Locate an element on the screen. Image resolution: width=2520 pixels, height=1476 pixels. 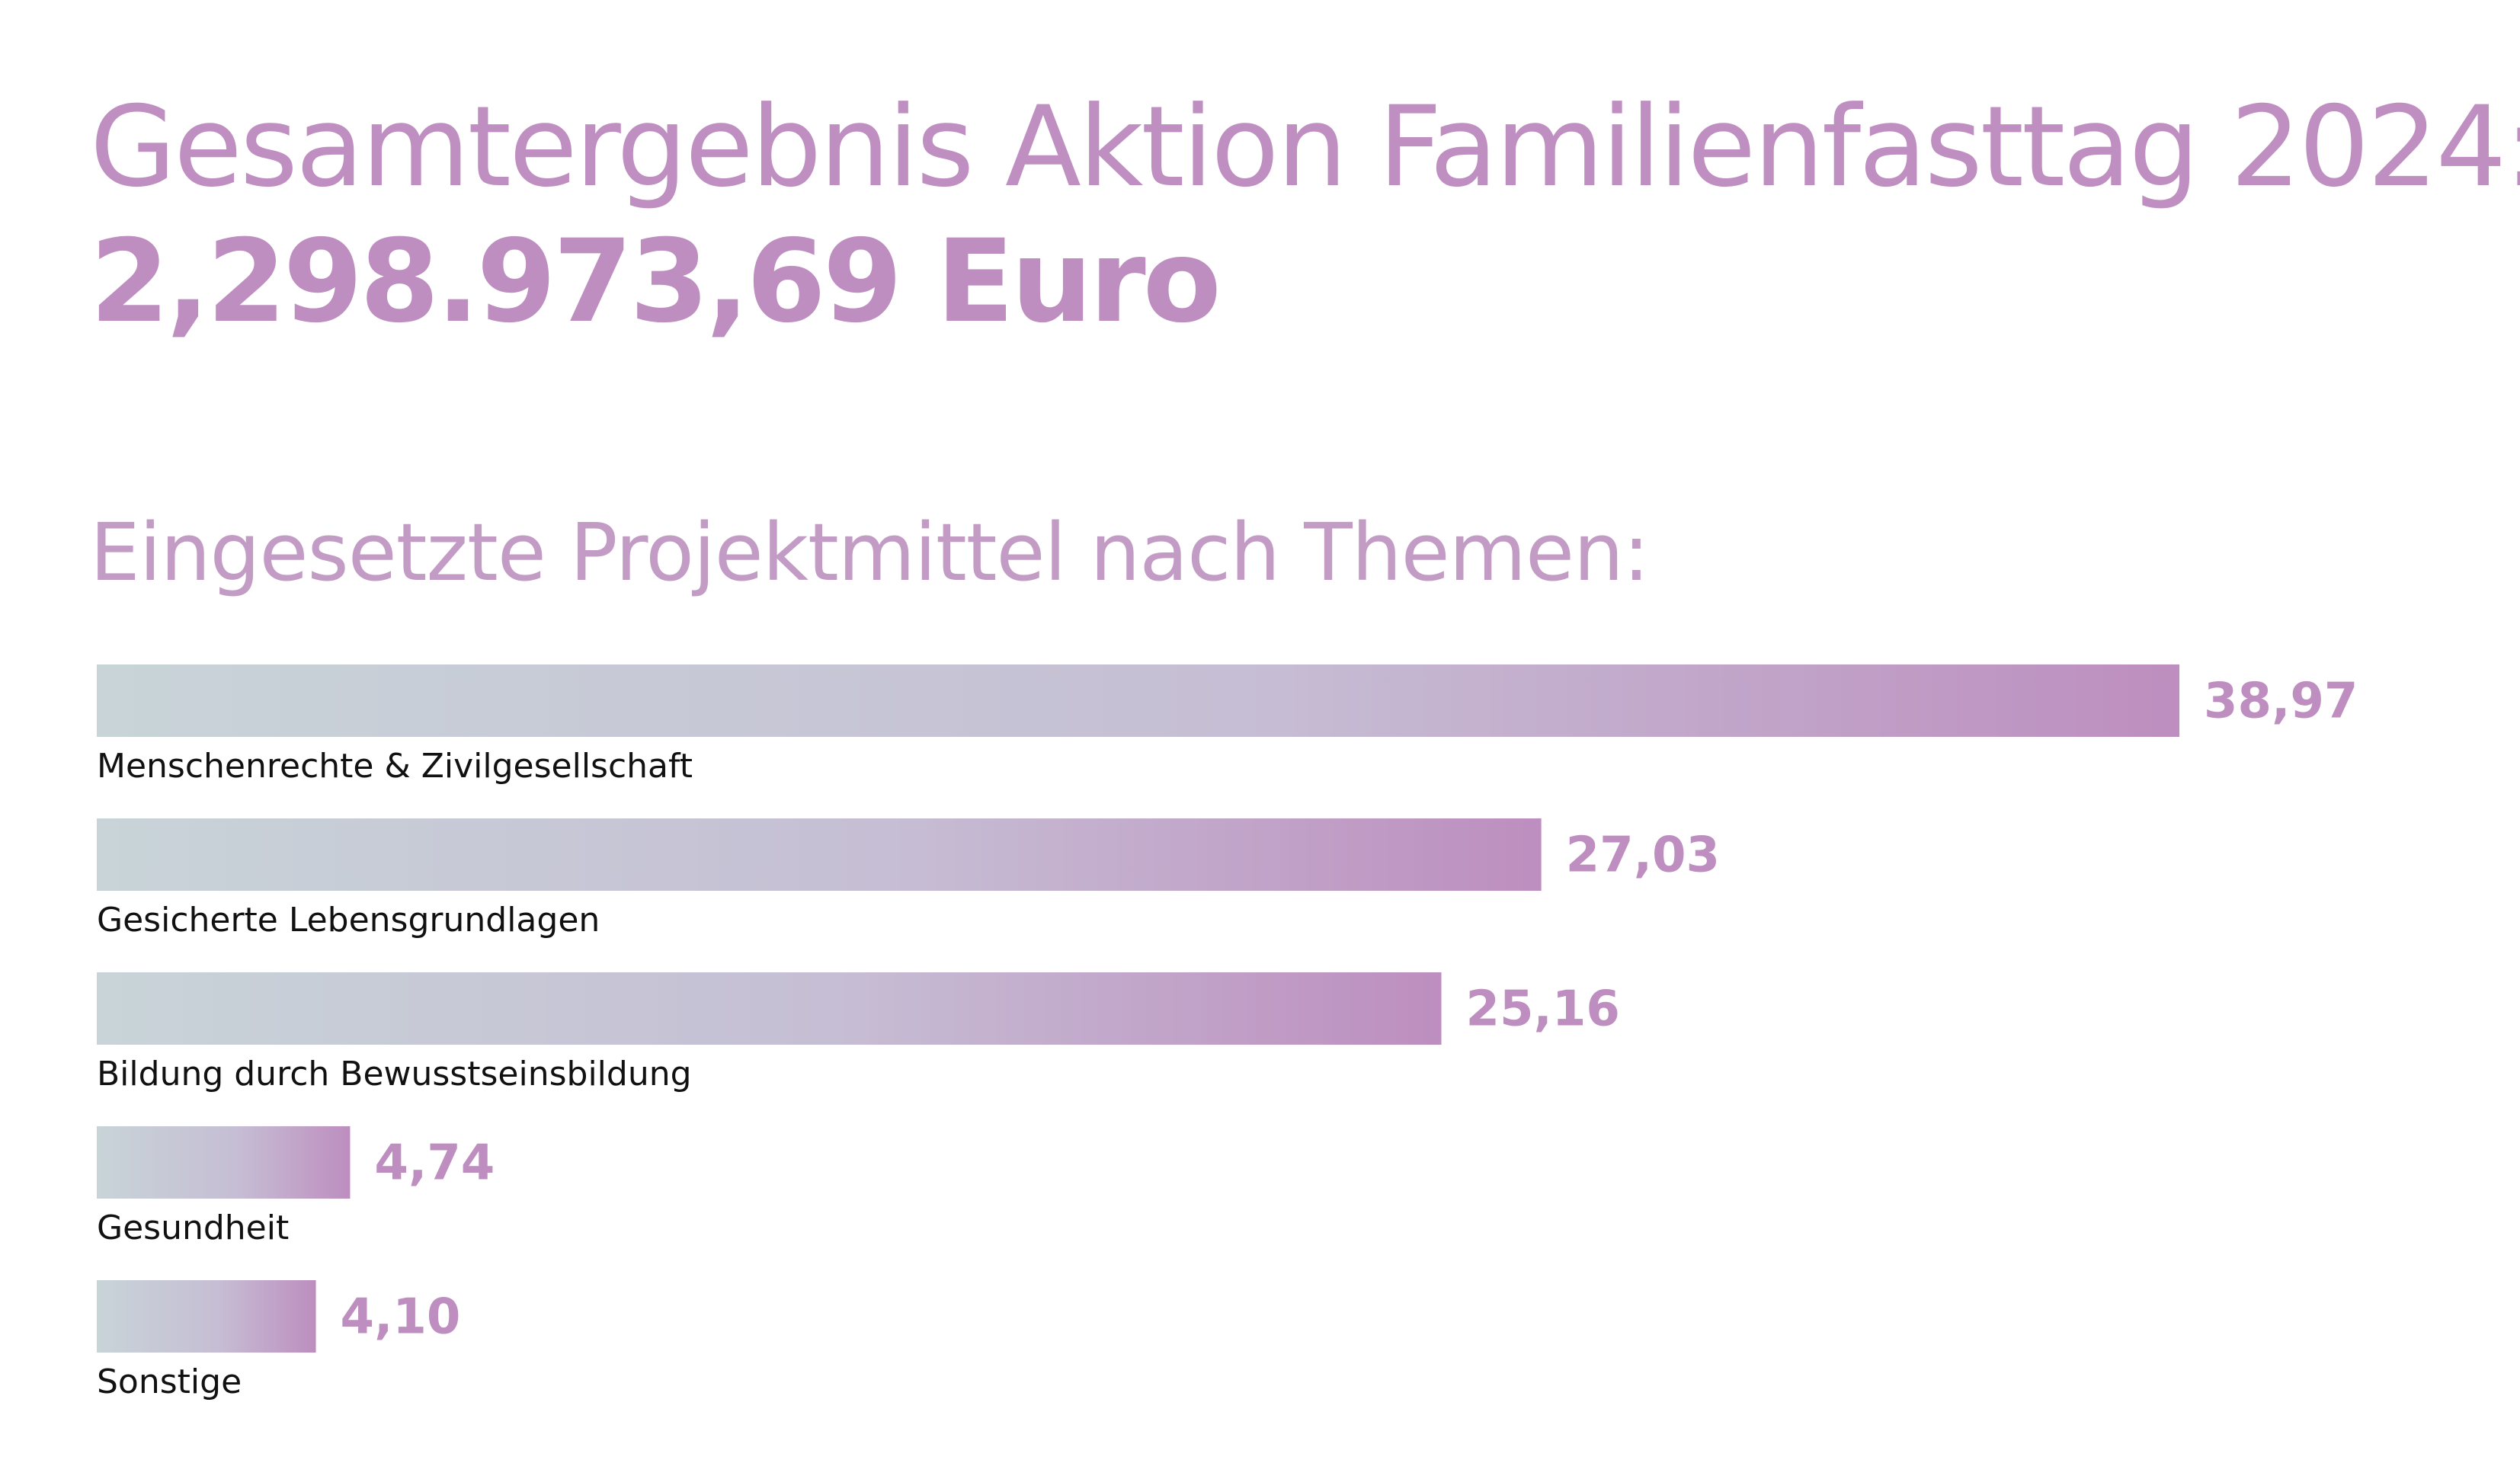
bar-value-label: 25,16 is located at coordinates (1542, 1009).